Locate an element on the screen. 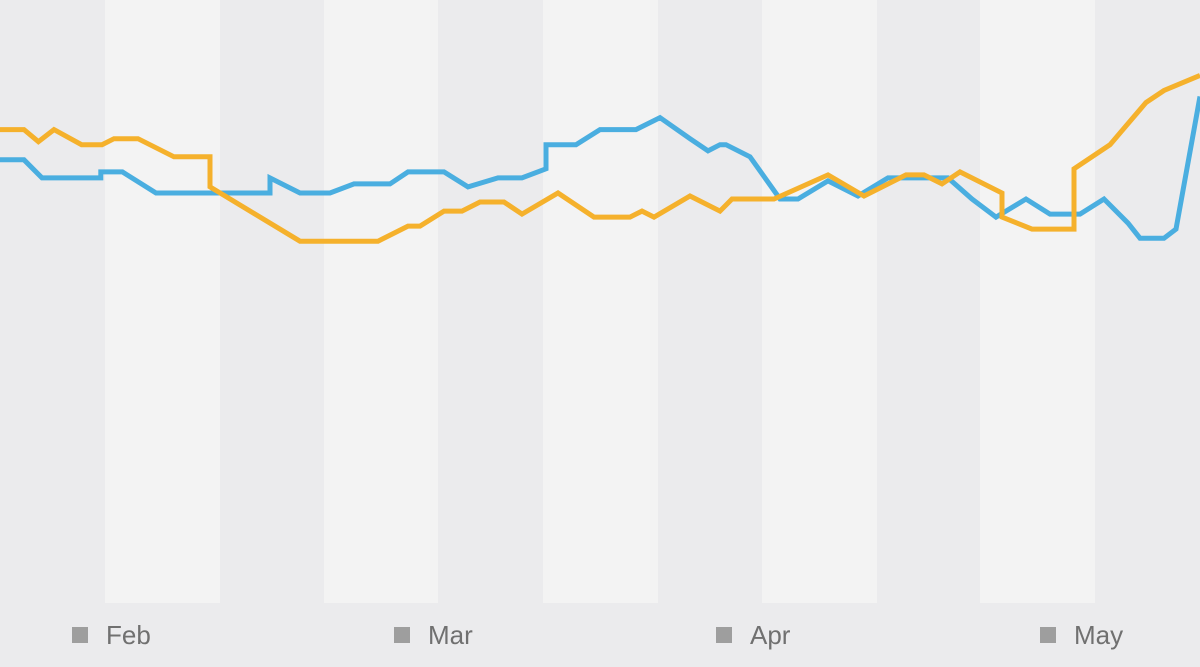 Image resolution: width=1200 pixels, height=667 pixels. x-axis: Feb Mar Apr May is located at coordinates (597, 635).